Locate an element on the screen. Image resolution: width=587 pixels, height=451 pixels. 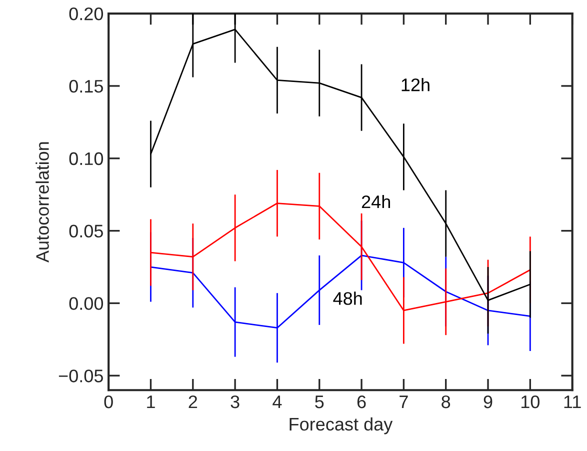
y-tick-label: 0.05 is located at coordinates (86, 231).